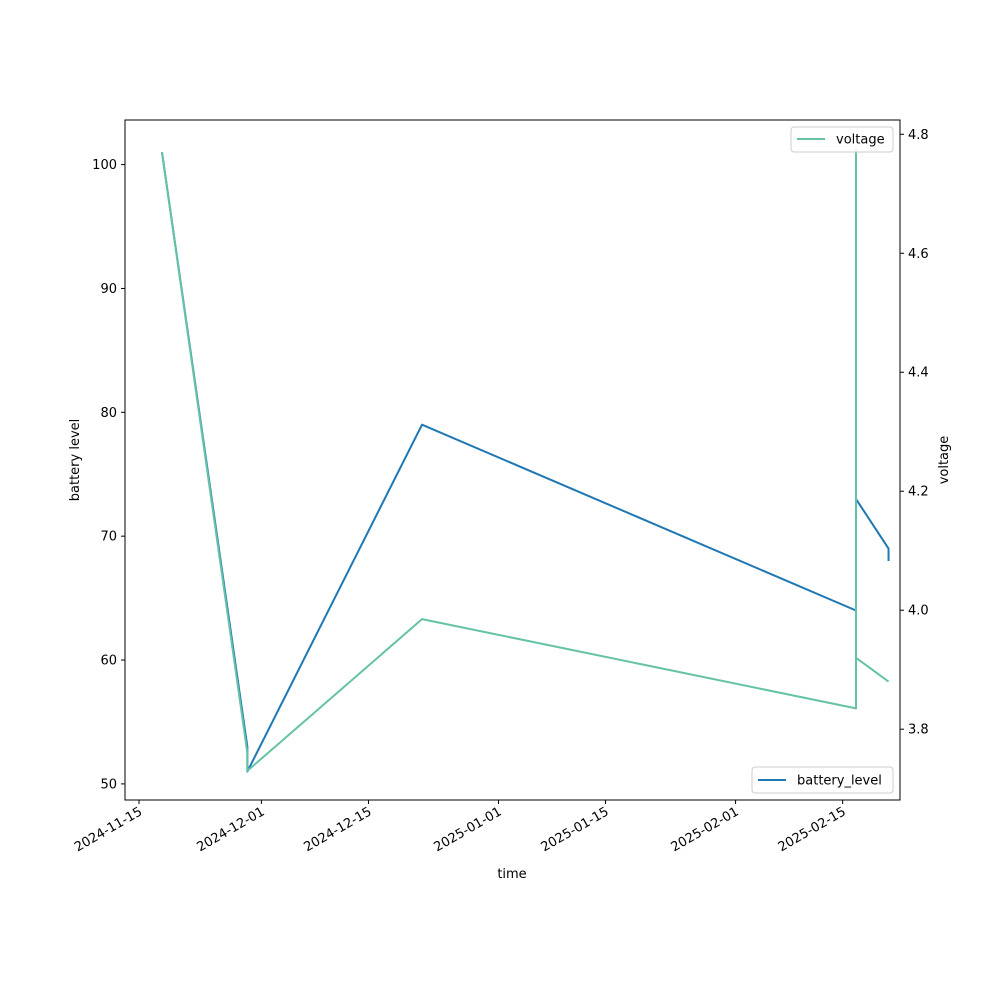 The width and height of the screenshot is (1000, 1000). I want to click on y-tick-label: 90, so click(108, 289).